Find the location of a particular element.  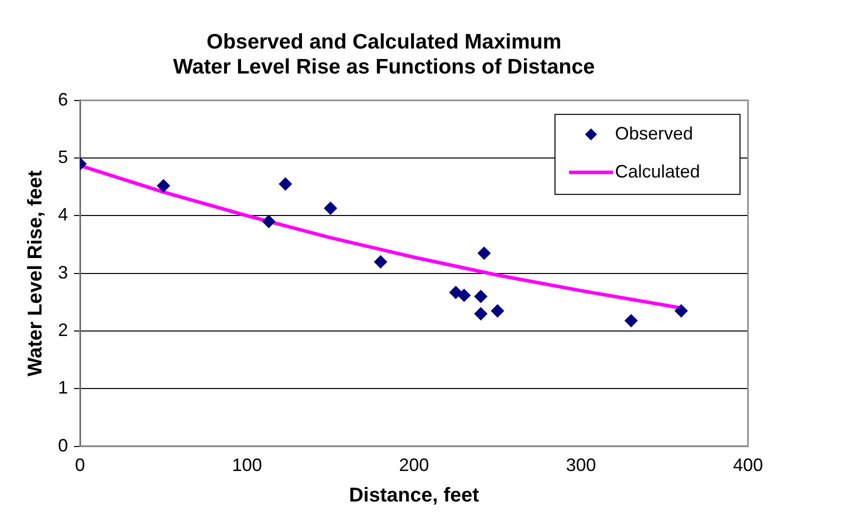

x-tick-label: 0 is located at coordinates (80, 465).